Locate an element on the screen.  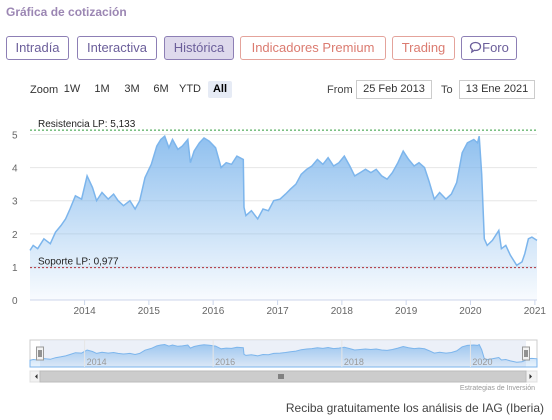
y-axis: 0 1 2 3 4 5 is located at coordinates (15, 219).